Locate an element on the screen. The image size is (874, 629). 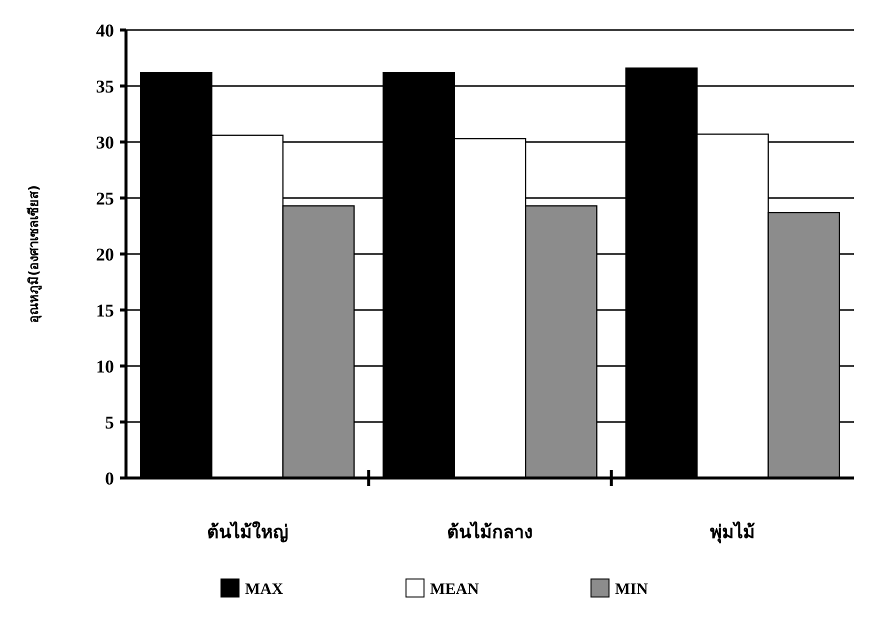
y-tick-label: 10 is located at coordinates (105, 366).